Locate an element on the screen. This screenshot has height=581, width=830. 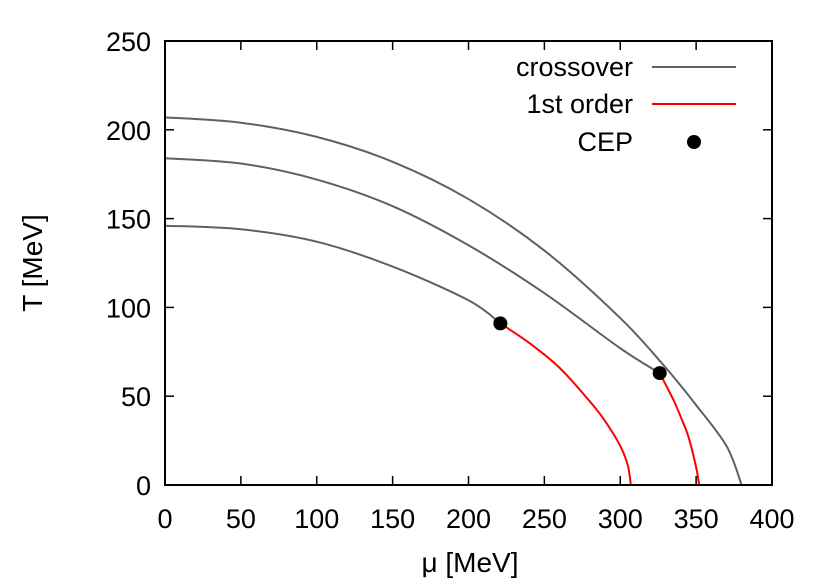
x-tick-label: 350 is located at coordinates (696, 519).